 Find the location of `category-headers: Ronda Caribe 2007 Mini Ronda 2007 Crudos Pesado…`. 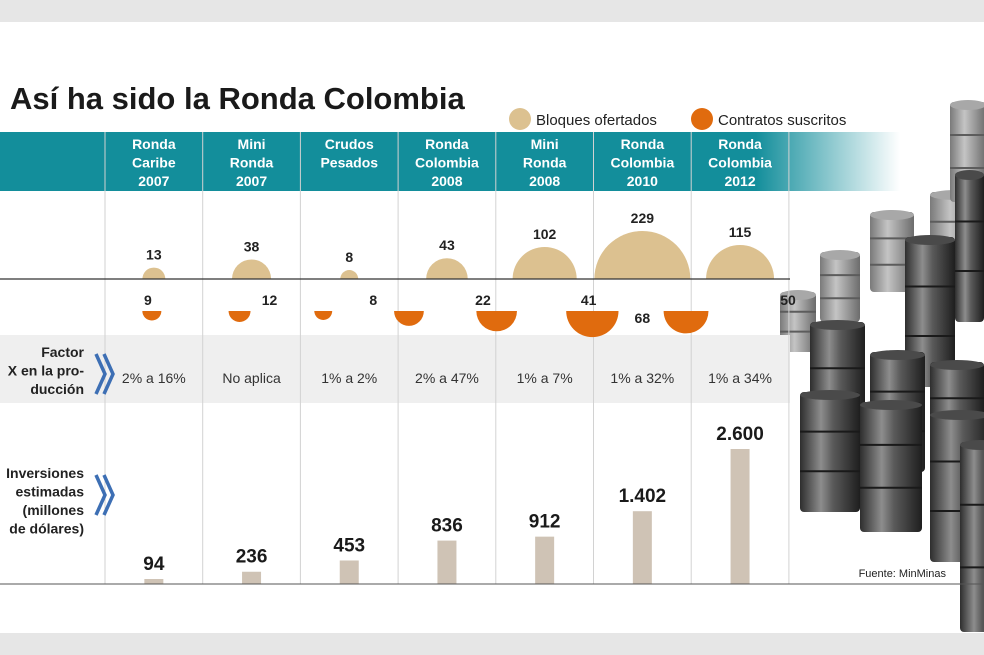

category-headers: Ronda Caribe 2007 Mini Ronda 2007 Crudos Pesado… is located at coordinates (452, 162).